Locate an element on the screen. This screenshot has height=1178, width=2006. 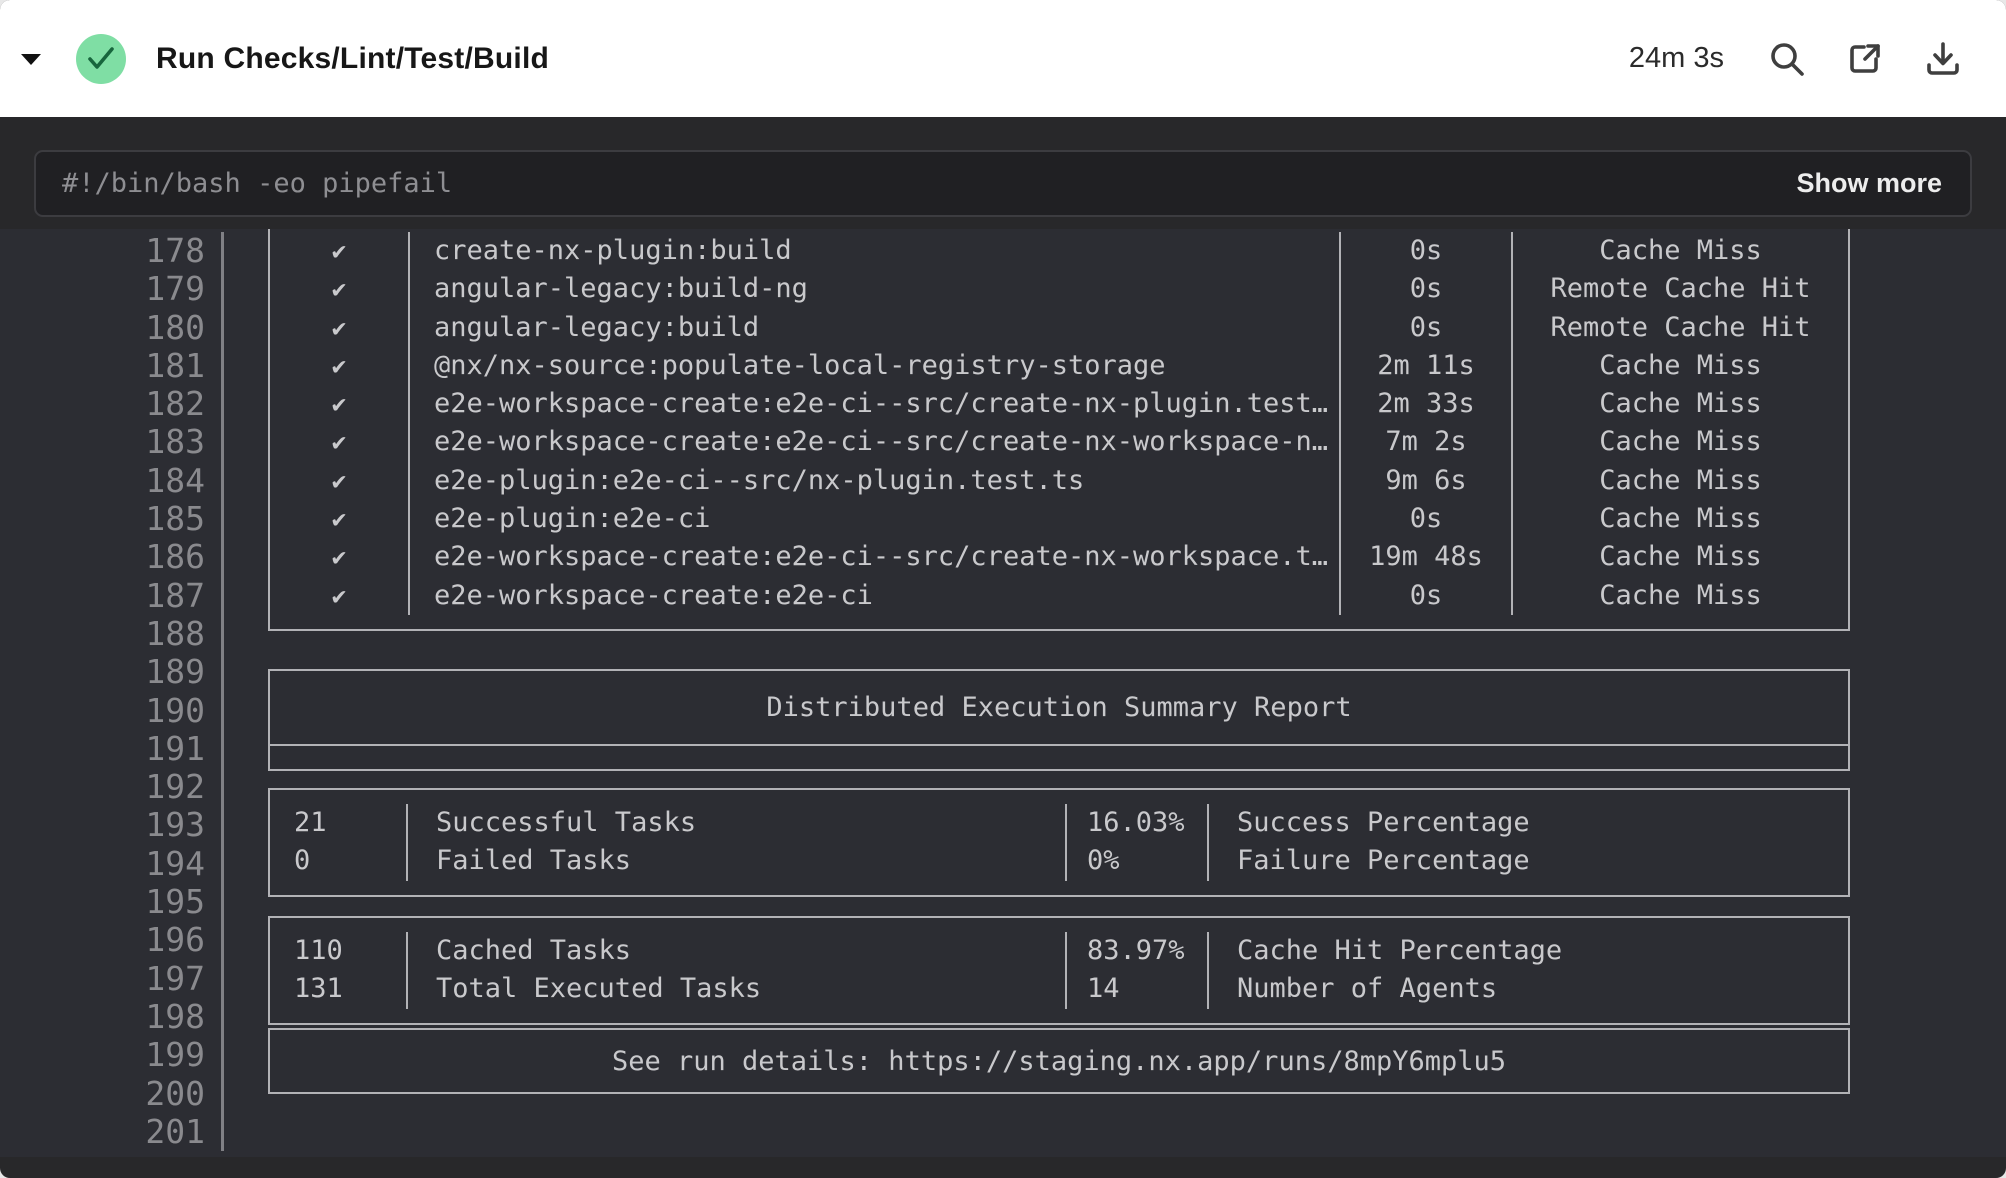
task-name: e2e-plugin:e2e-ci--src/nx-plugin.test.ts is located at coordinates (759, 480).